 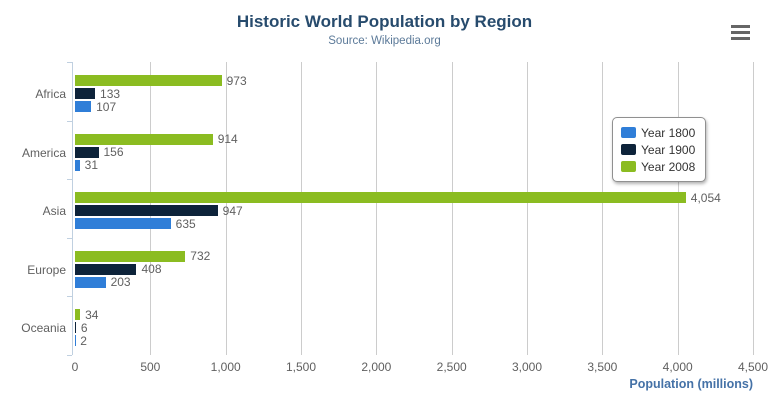 I want to click on bar-europe-year-1900, so click(x=106, y=269).